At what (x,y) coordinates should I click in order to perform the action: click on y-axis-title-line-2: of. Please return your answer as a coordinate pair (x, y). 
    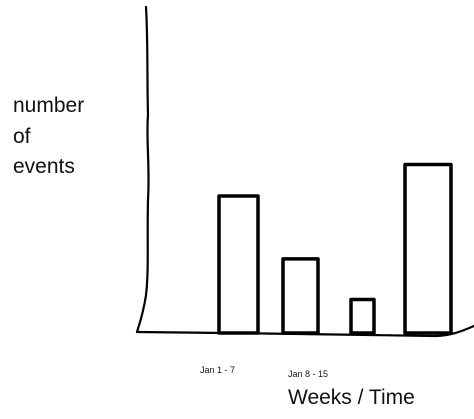
    Looking at the image, I should click on (22, 136).